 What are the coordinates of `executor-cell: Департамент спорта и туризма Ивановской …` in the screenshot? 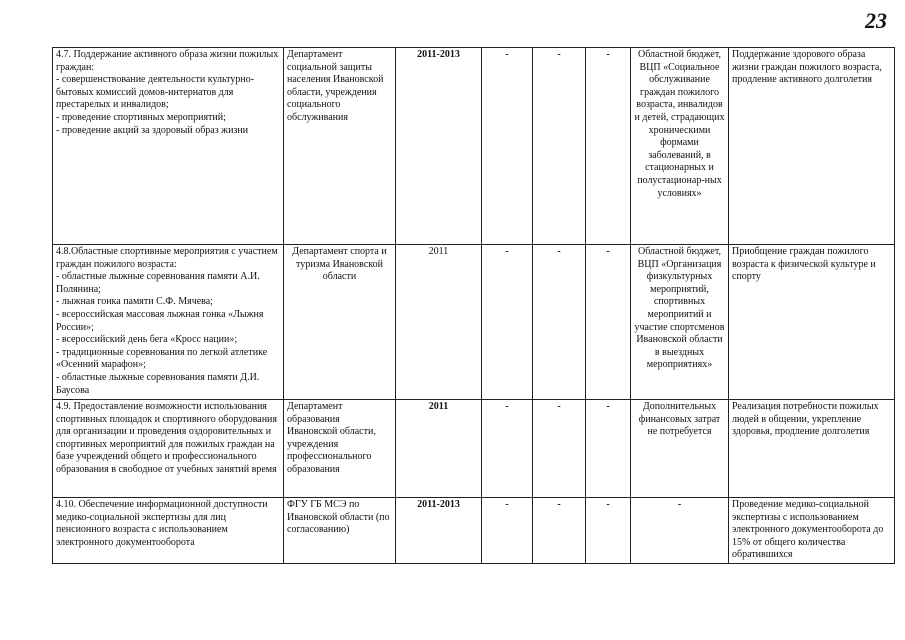 It's located at (339, 322).